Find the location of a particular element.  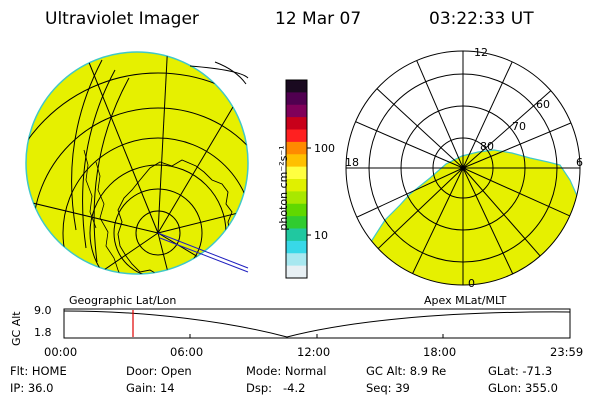

altitude-plot is located at coordinates (317, 323).